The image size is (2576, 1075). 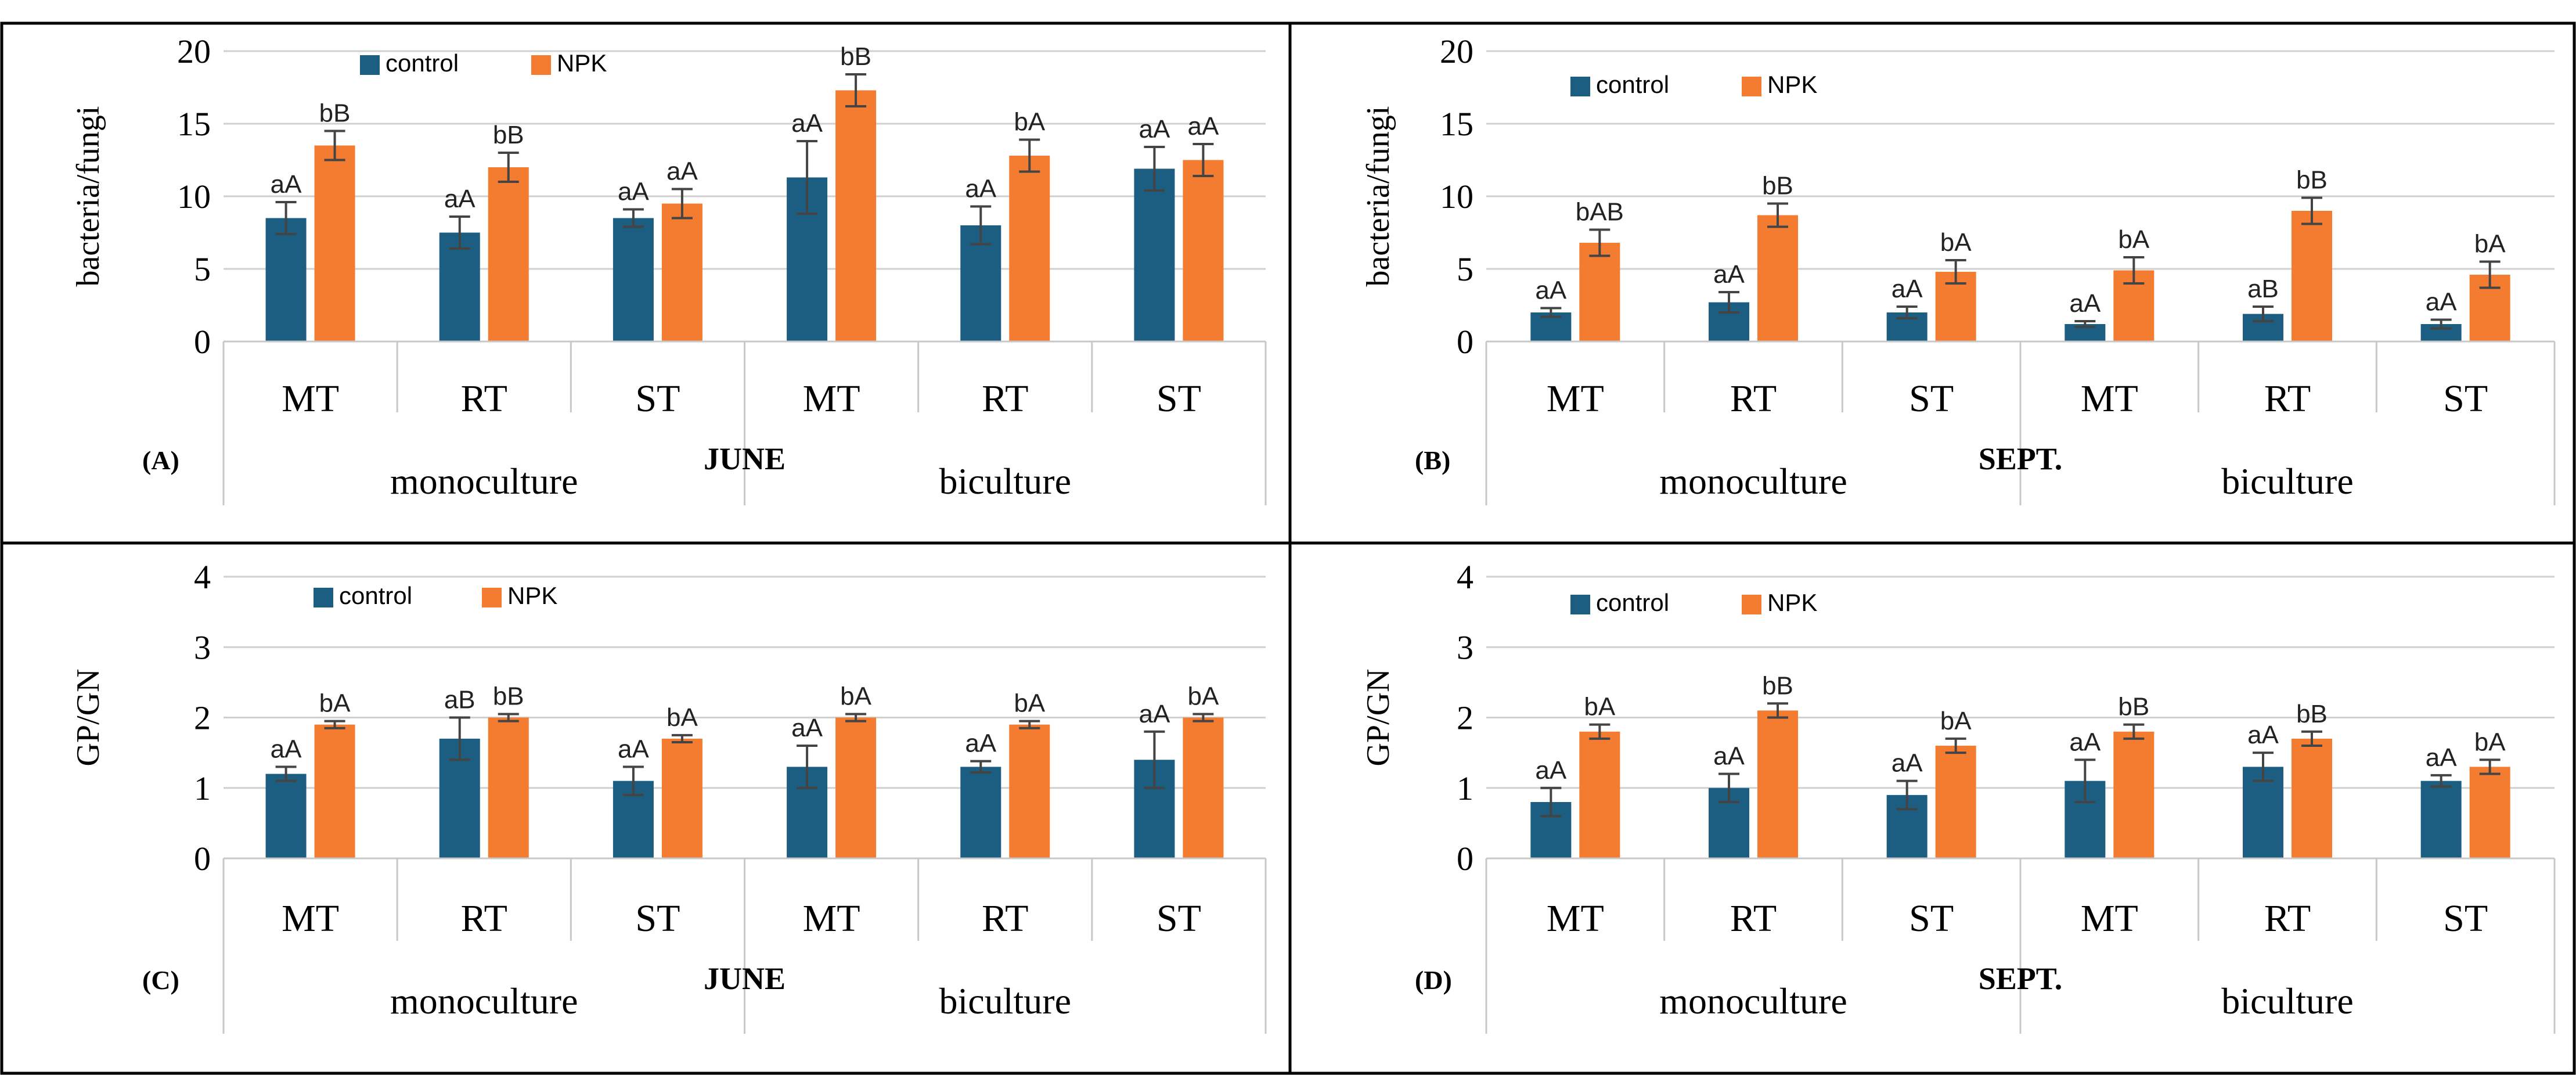 What do you see at coordinates (1432, 460) in the screenshot?
I see `panel-label: (B)` at bounding box center [1432, 460].